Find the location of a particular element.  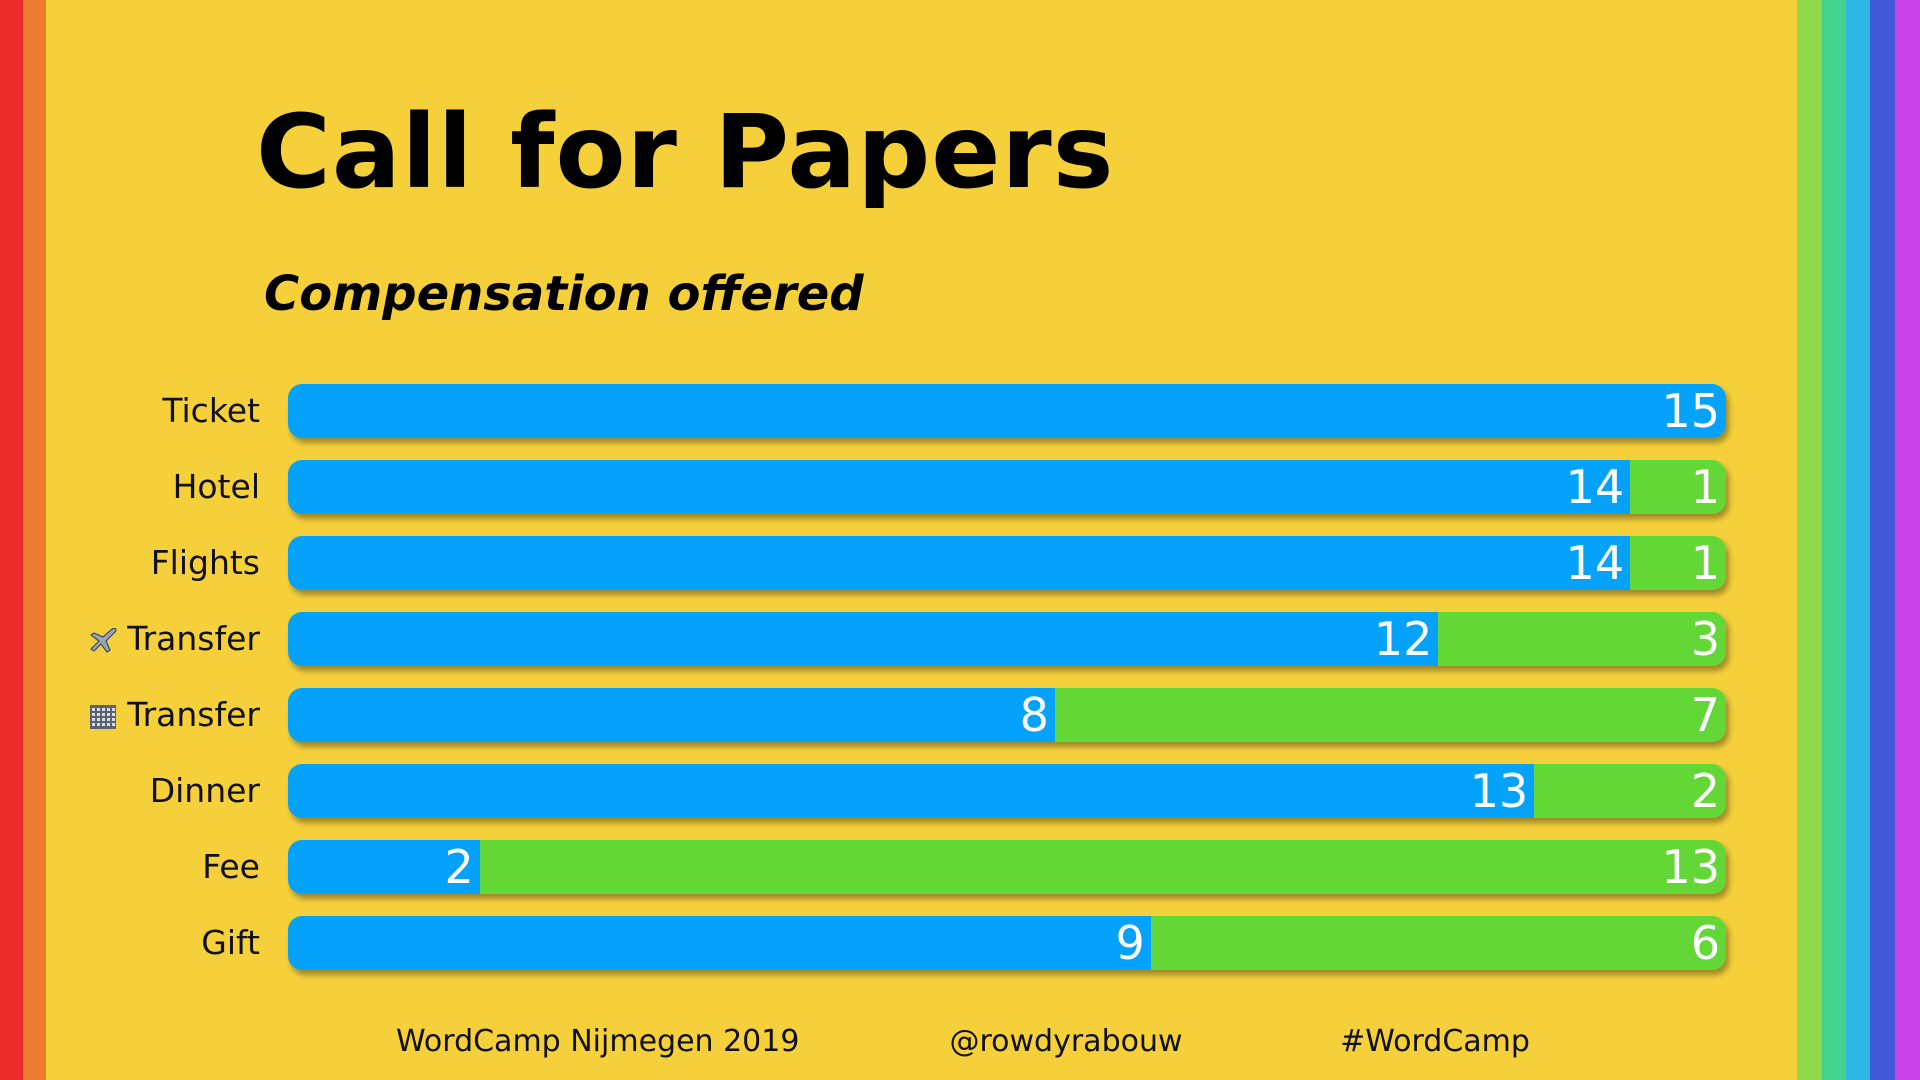

data-label: 6 is located at coordinates (1705, 943).